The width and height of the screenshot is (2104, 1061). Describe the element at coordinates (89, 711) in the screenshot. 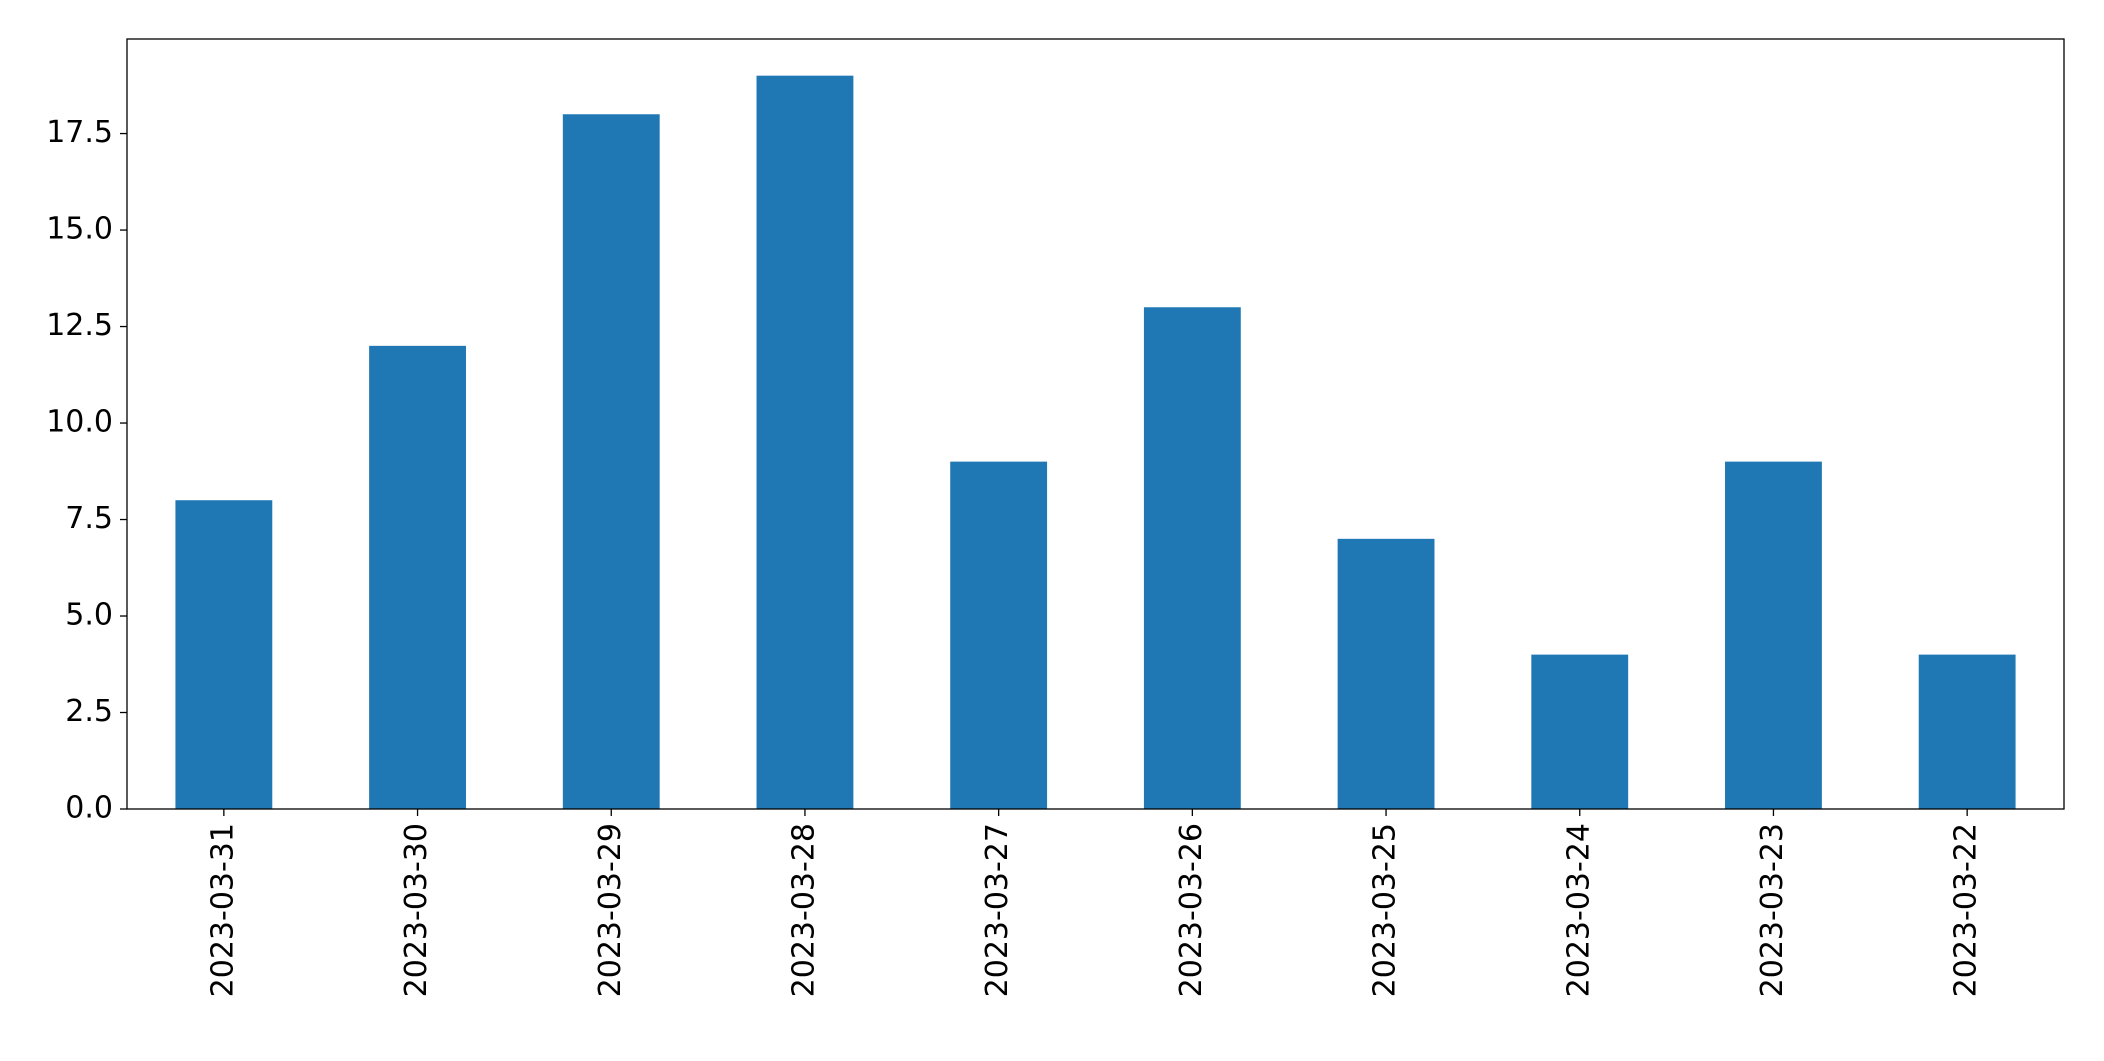

I see `y-tick-label: 2.5` at that location.